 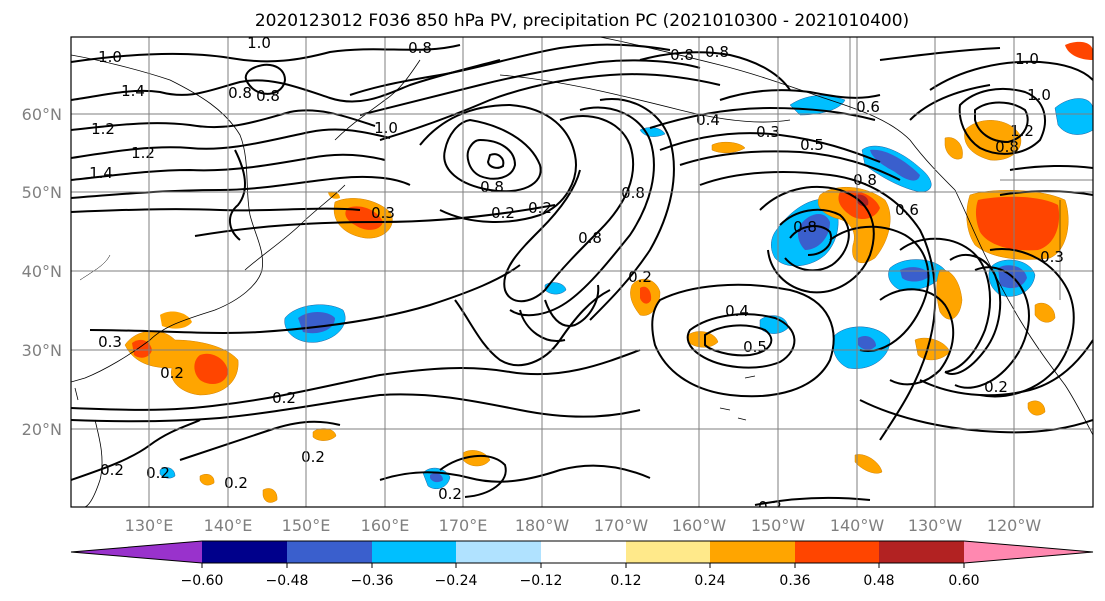 I want to click on lon-label: 130°E, so click(x=149, y=525).